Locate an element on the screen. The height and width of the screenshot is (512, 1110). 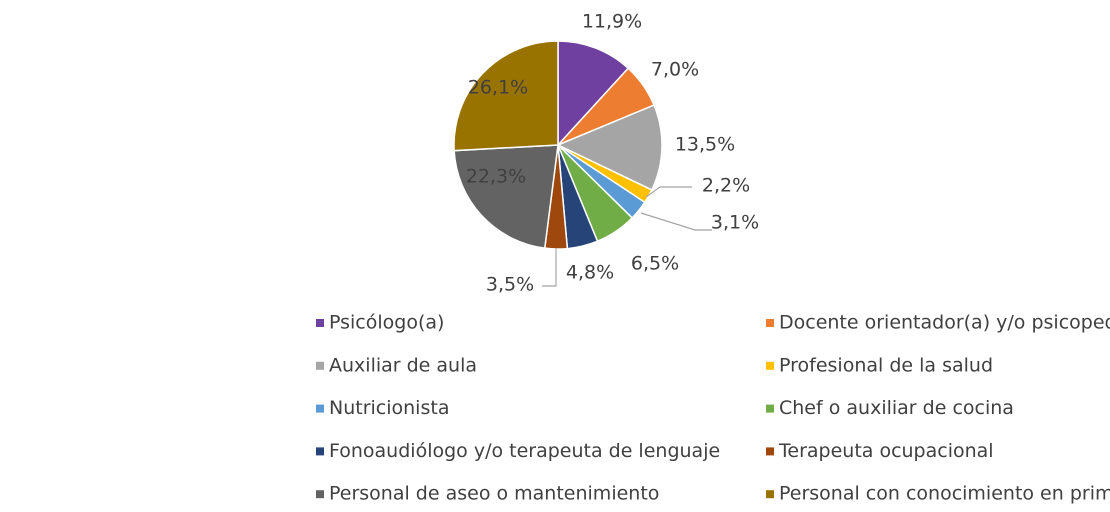
legend-label: Terapeuta ocupacional is located at coordinates (886, 451).